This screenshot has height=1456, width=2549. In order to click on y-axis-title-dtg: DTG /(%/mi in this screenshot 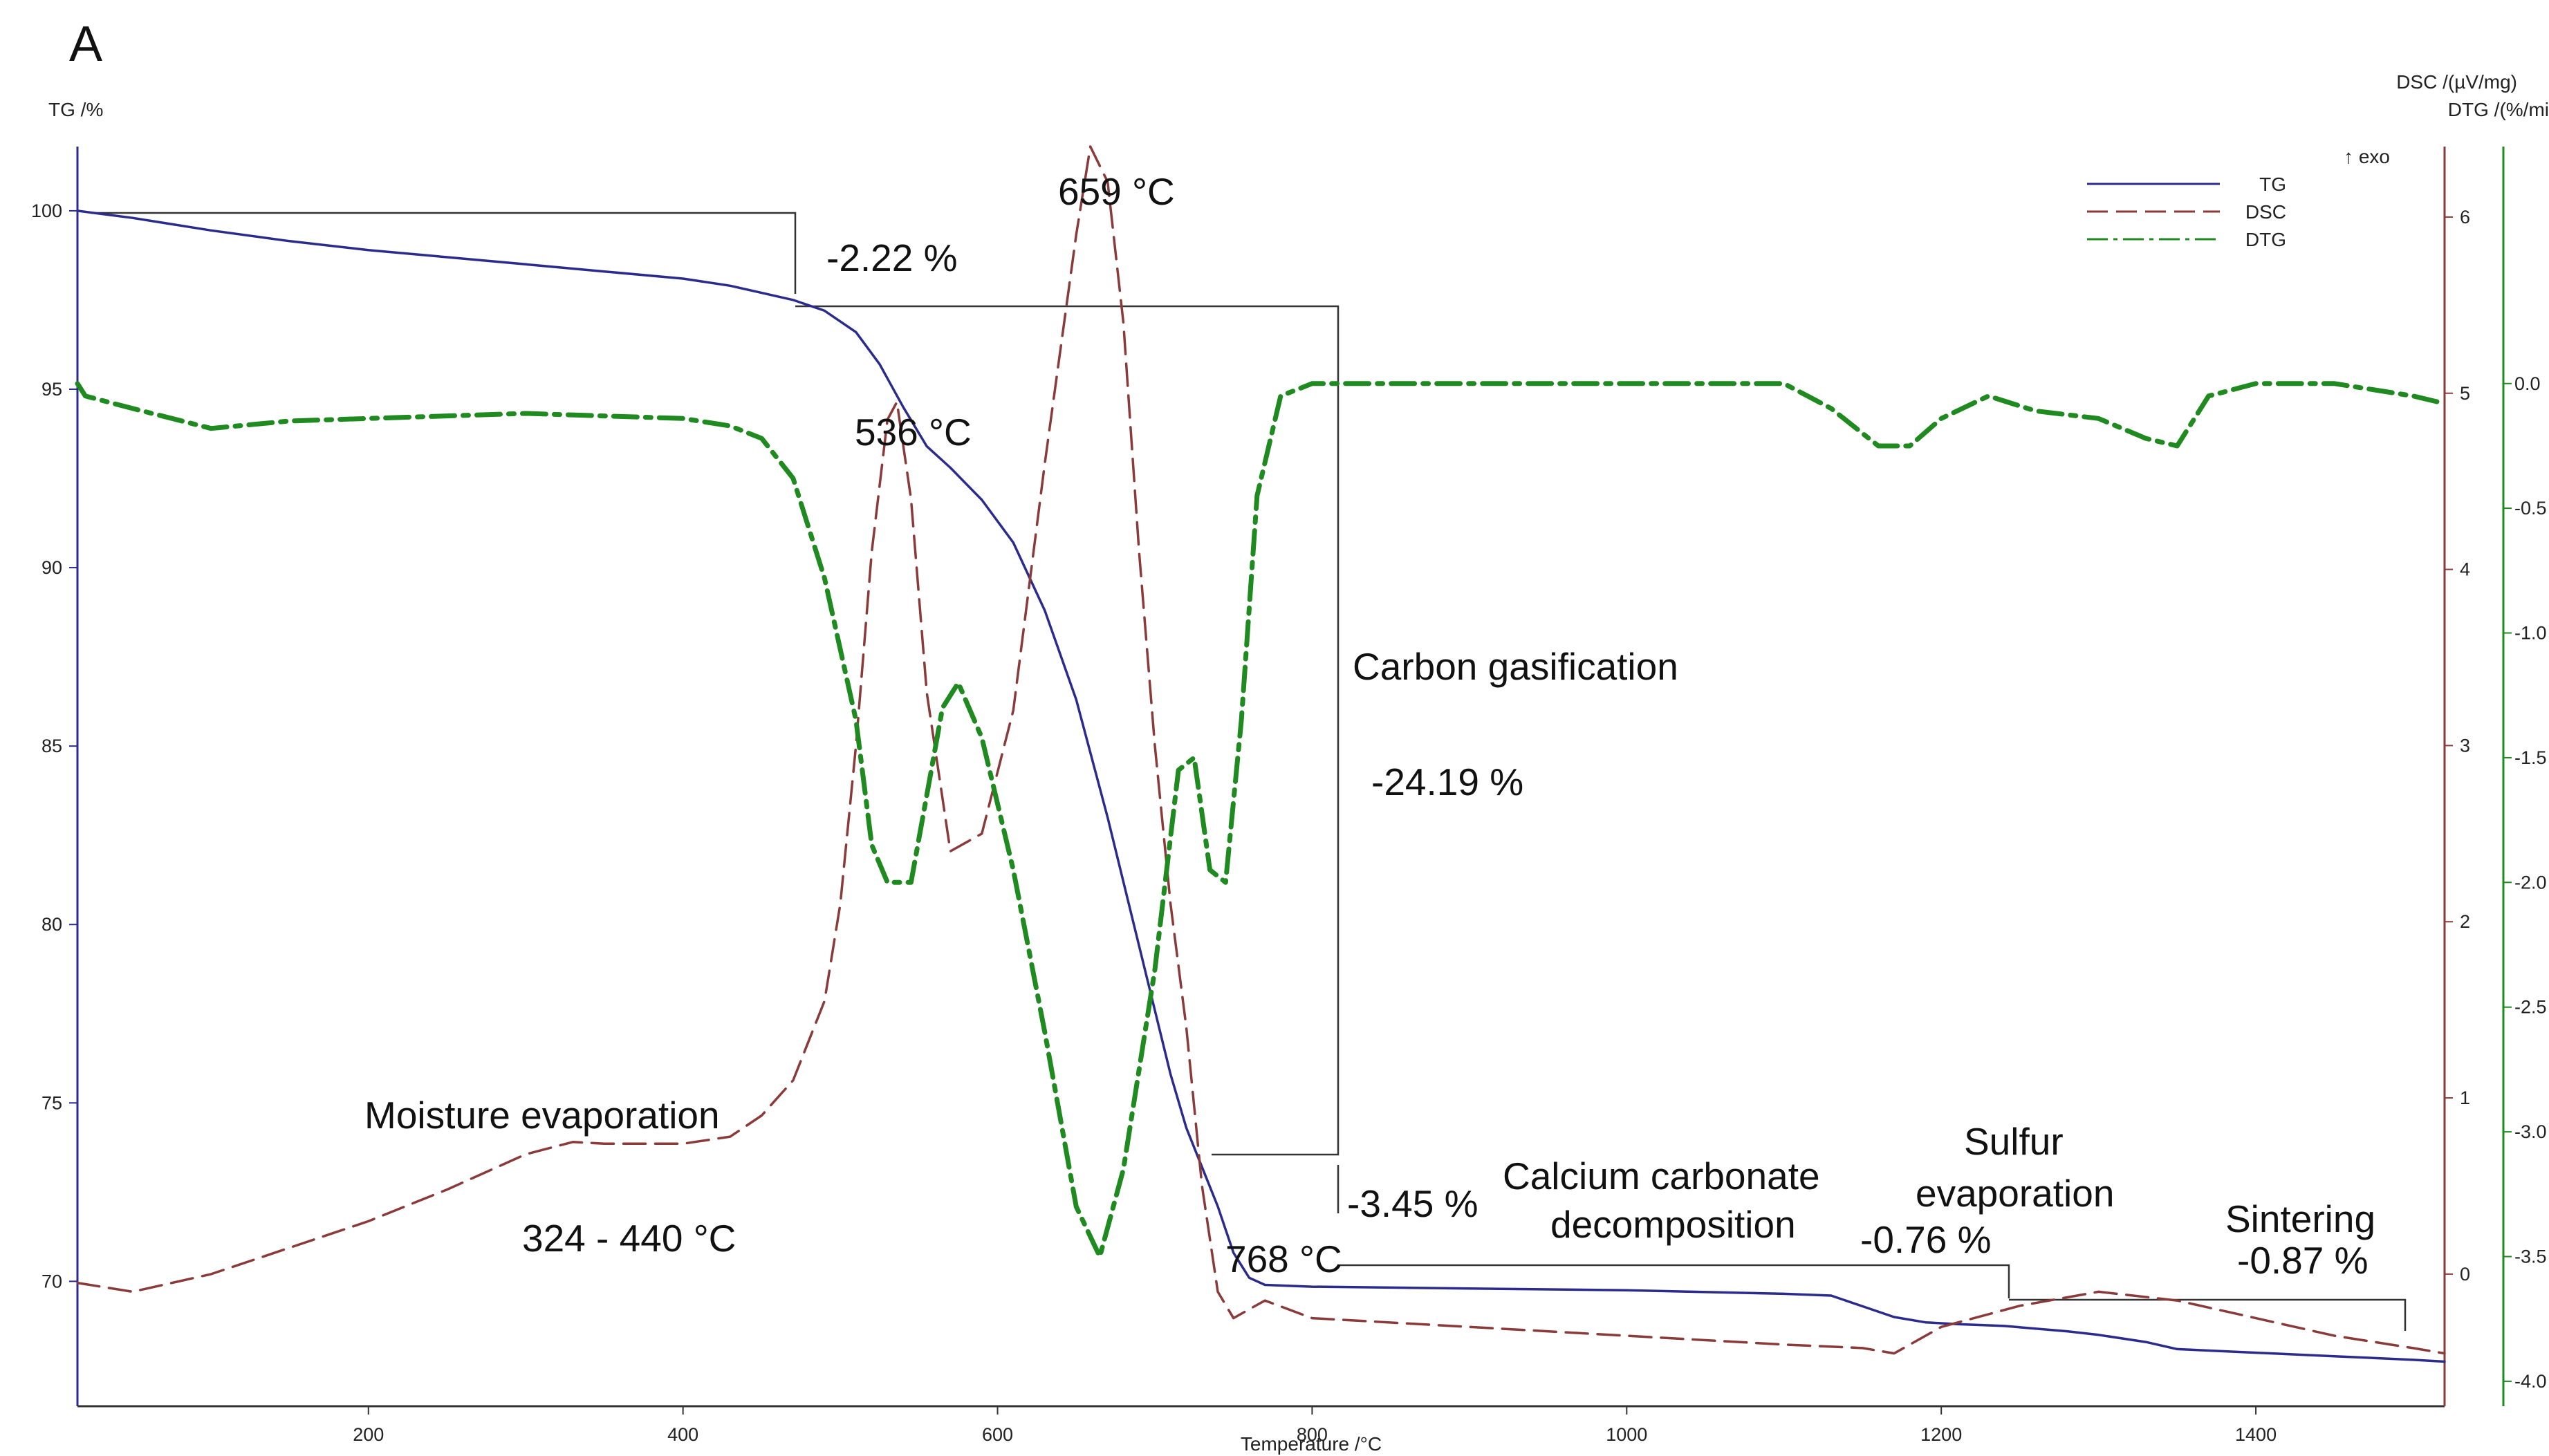, I will do `click(2498, 109)`.